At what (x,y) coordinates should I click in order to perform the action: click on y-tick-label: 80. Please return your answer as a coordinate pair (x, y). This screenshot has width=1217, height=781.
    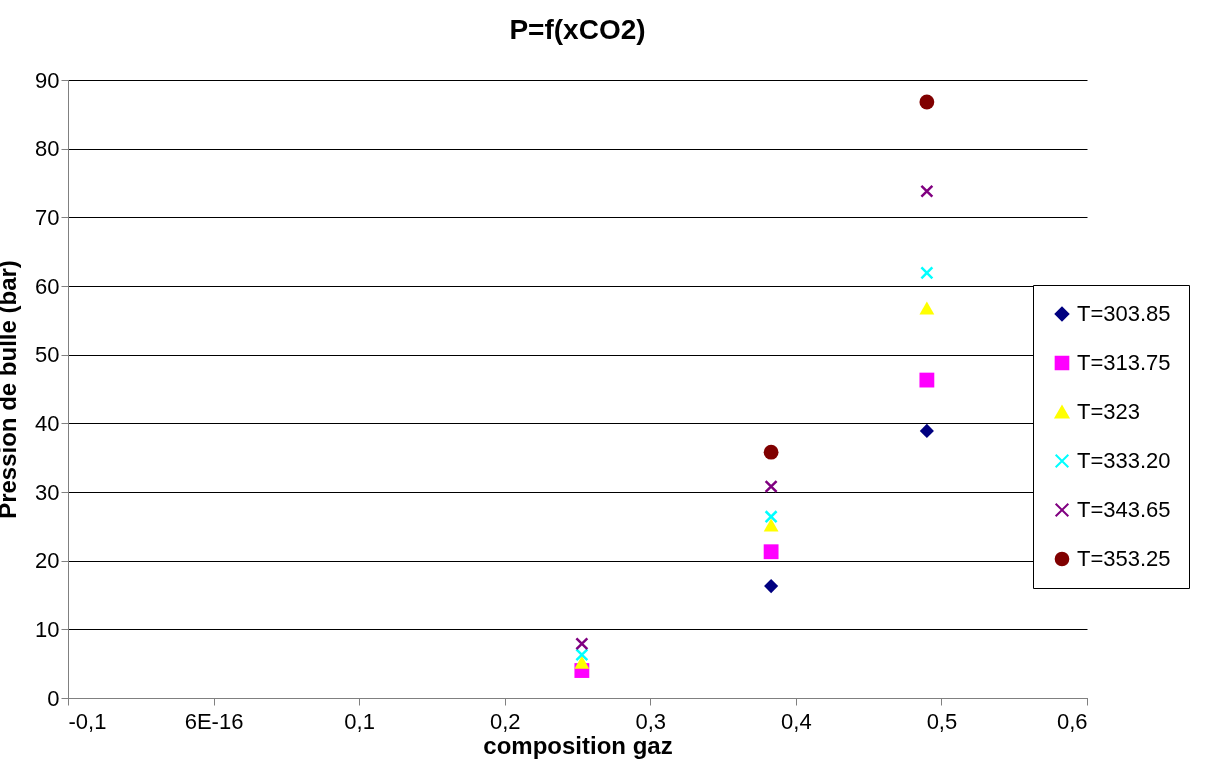
    Looking at the image, I should click on (47, 149).